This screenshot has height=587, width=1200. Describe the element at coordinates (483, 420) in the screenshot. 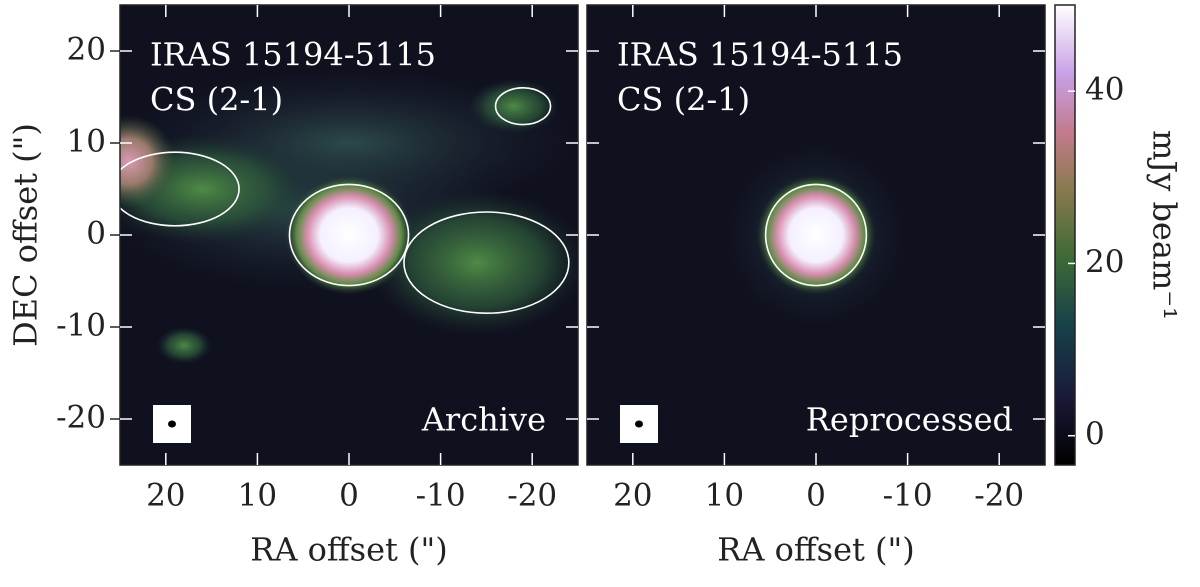

I see `panel-annotation: Archive` at that location.